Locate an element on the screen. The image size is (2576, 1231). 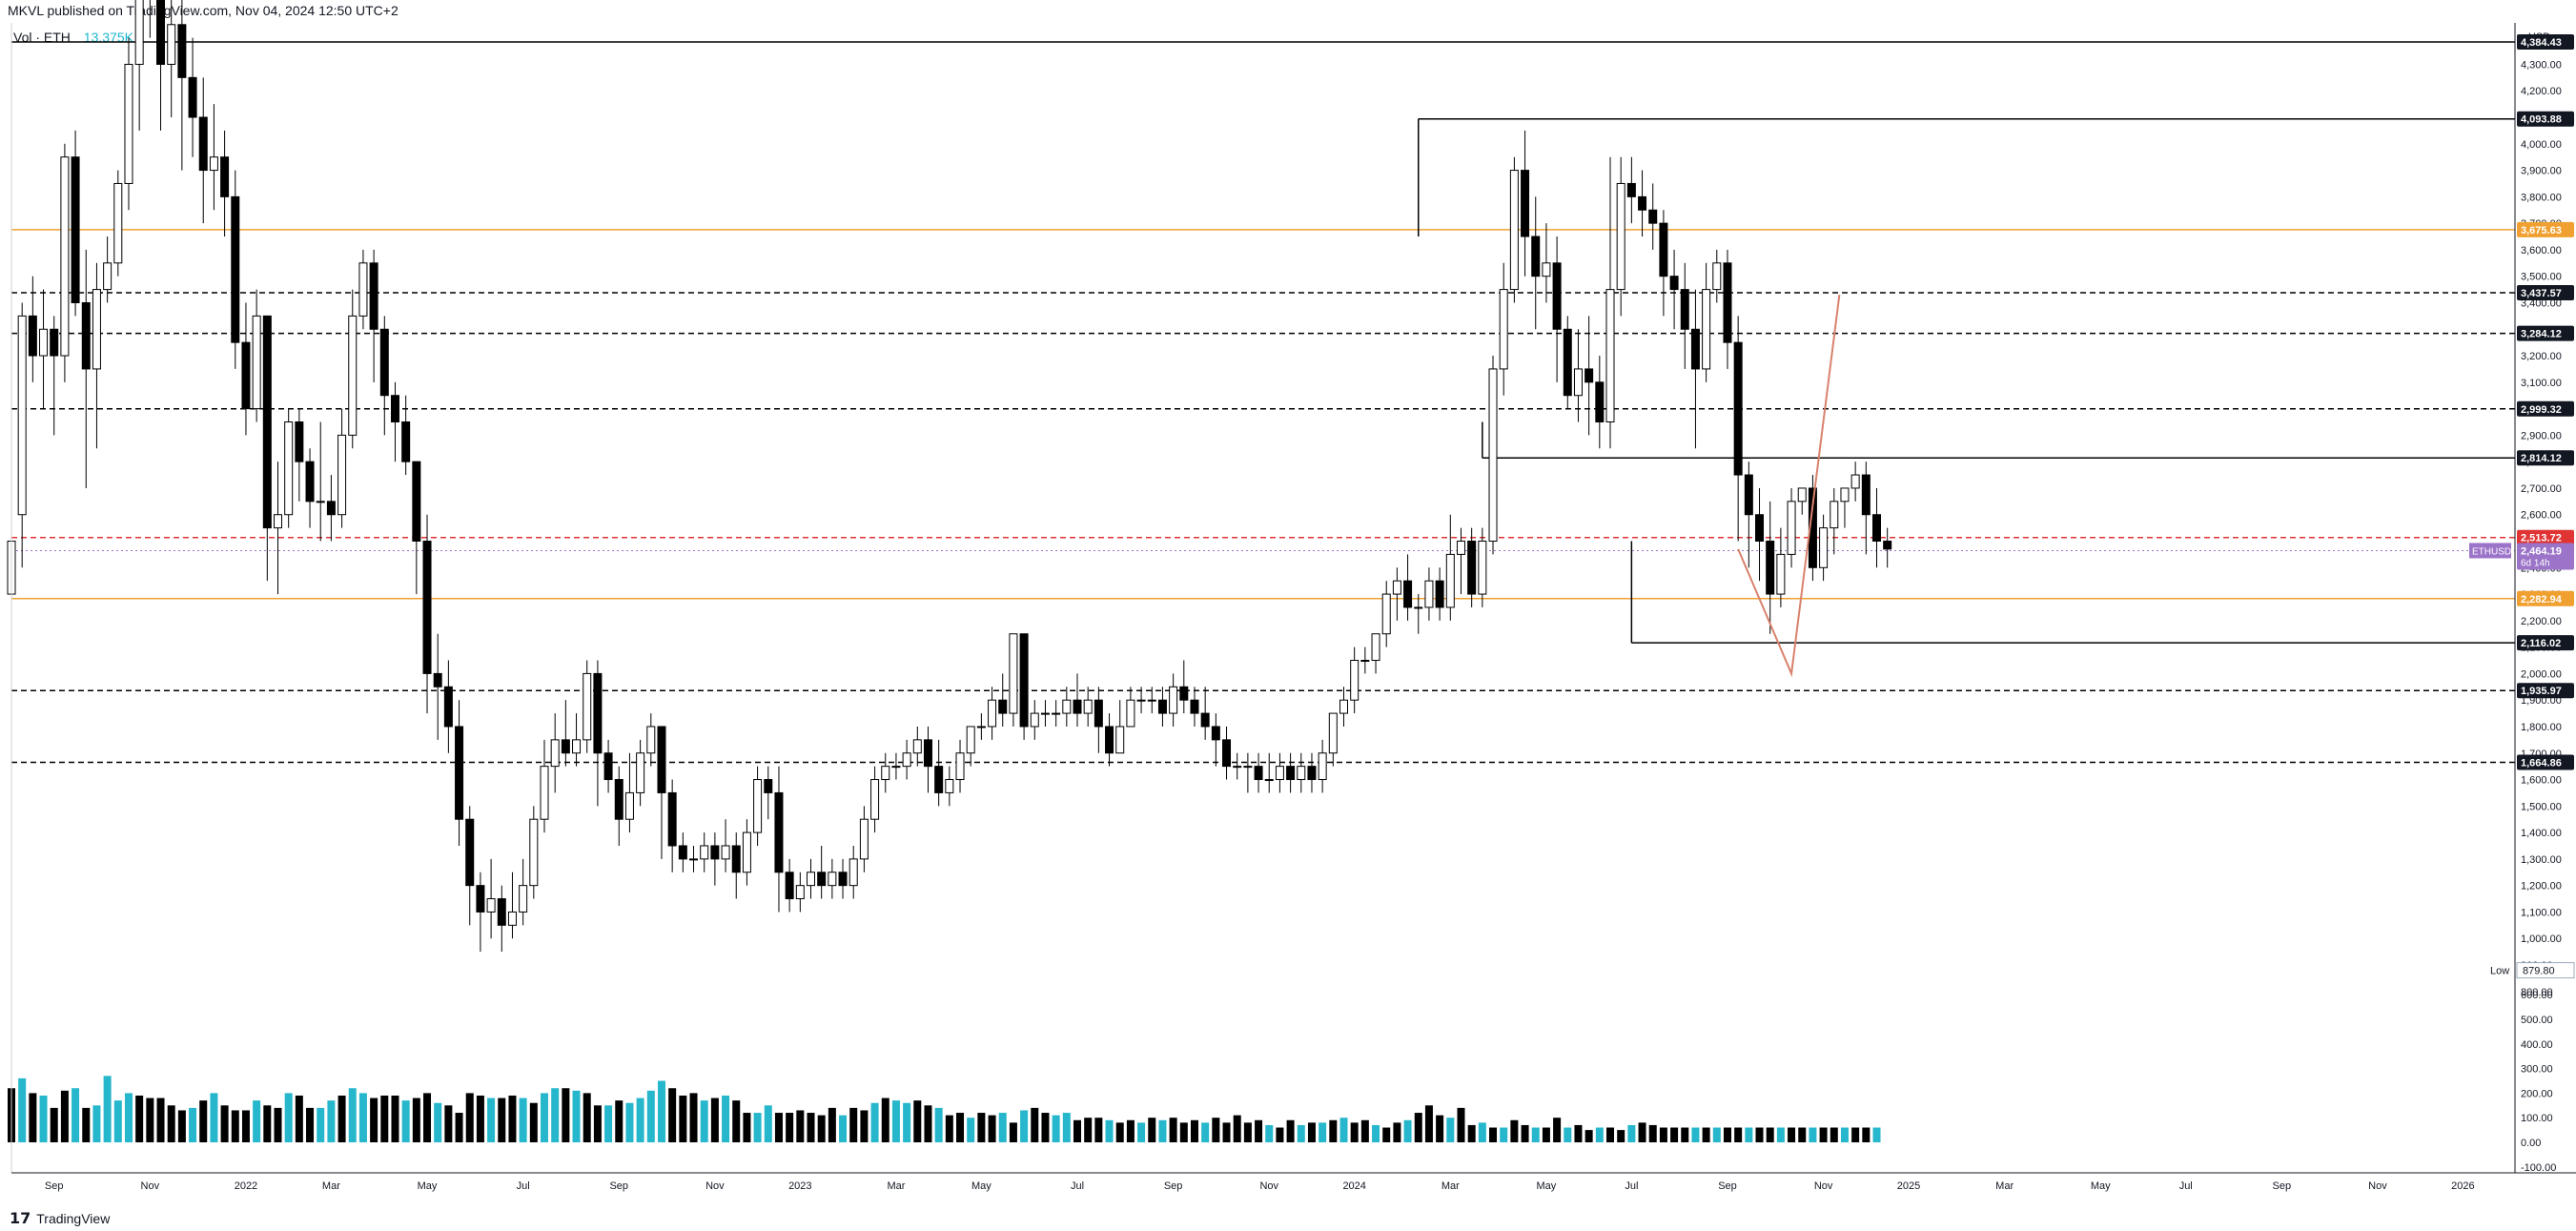
price-tick-label: 2,700.00 is located at coordinates (2542, 489).